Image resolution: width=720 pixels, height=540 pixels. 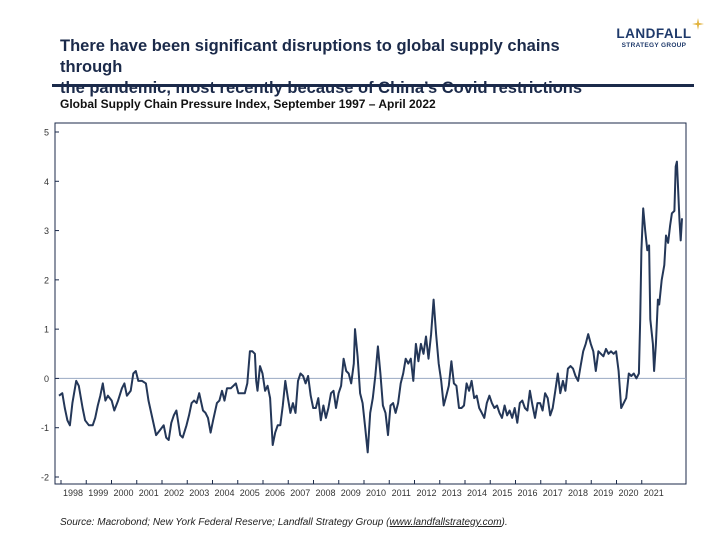 I want to click on x-tick-label: 1998, so click(x=73, y=493).